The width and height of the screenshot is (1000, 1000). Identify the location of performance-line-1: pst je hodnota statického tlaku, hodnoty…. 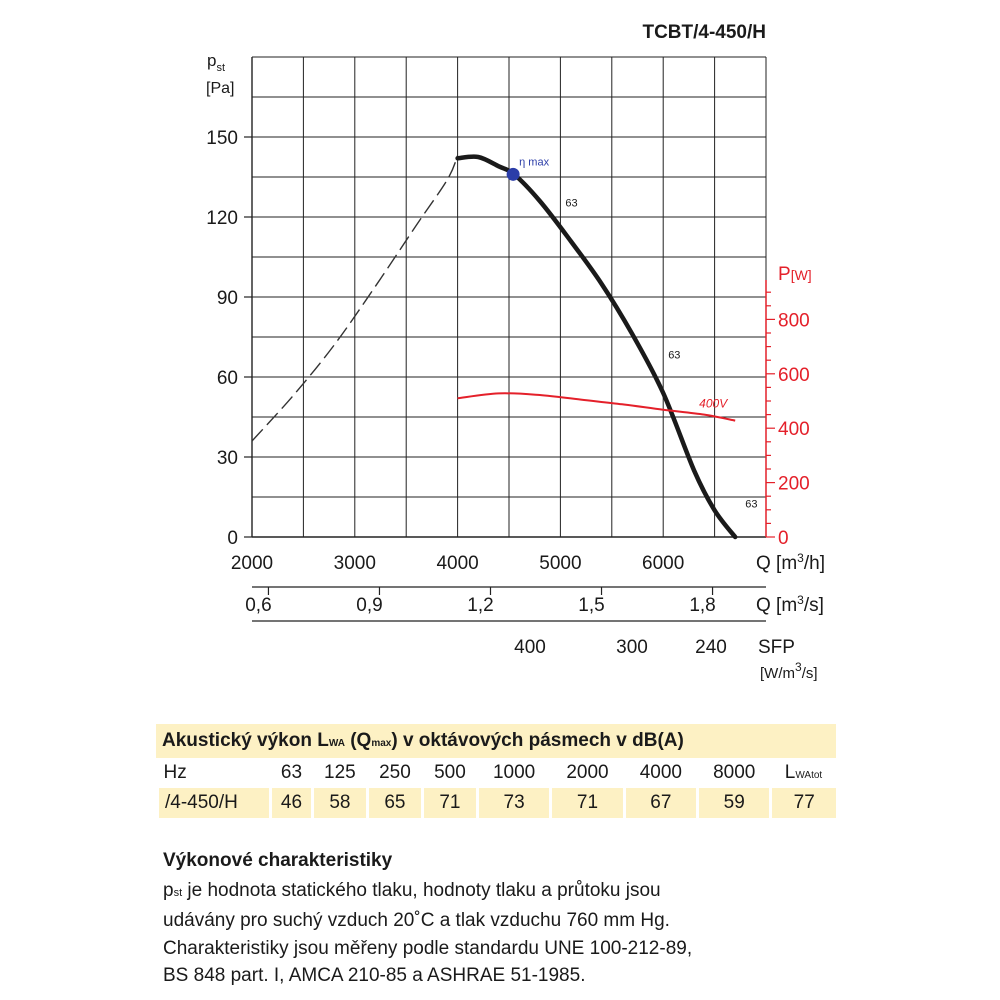
(513, 892).